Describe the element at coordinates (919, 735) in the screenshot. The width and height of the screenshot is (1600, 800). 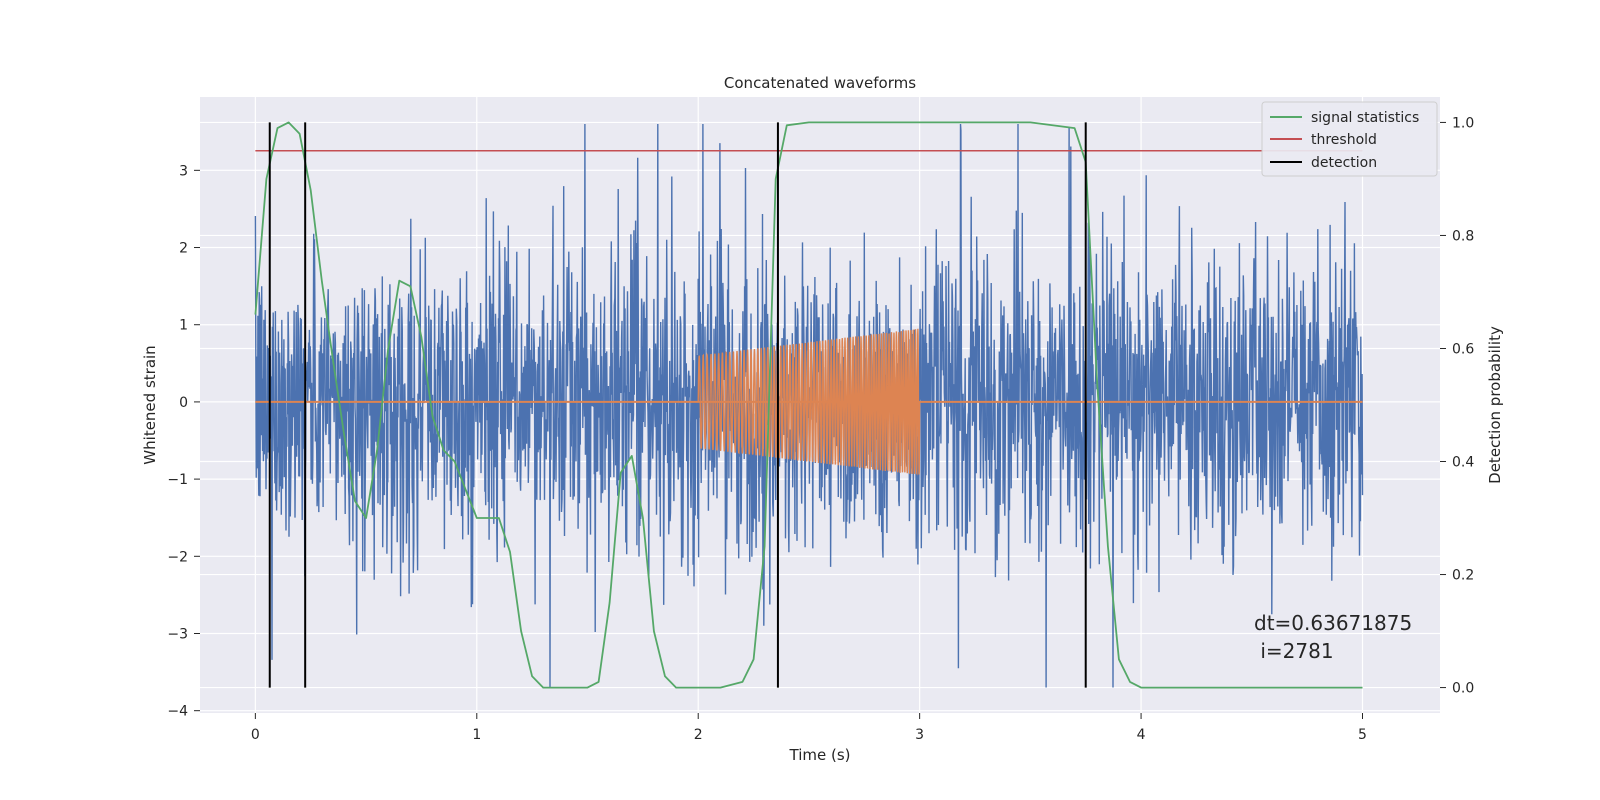
I see `x-tick-label-3: 3` at that location.